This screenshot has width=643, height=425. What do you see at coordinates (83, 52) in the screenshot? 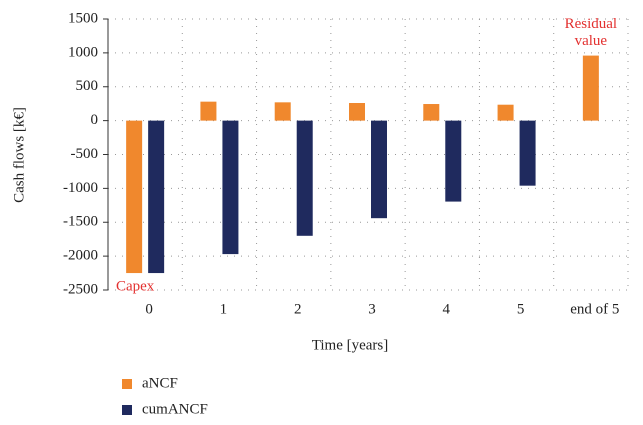
I see `y-tick-label: 1000` at bounding box center [83, 52].